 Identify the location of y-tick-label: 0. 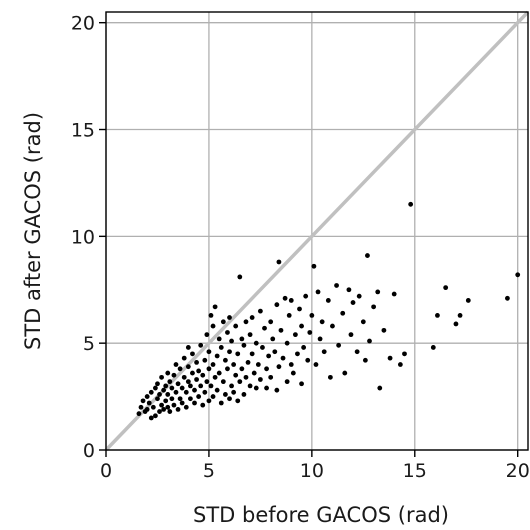
(89, 451).